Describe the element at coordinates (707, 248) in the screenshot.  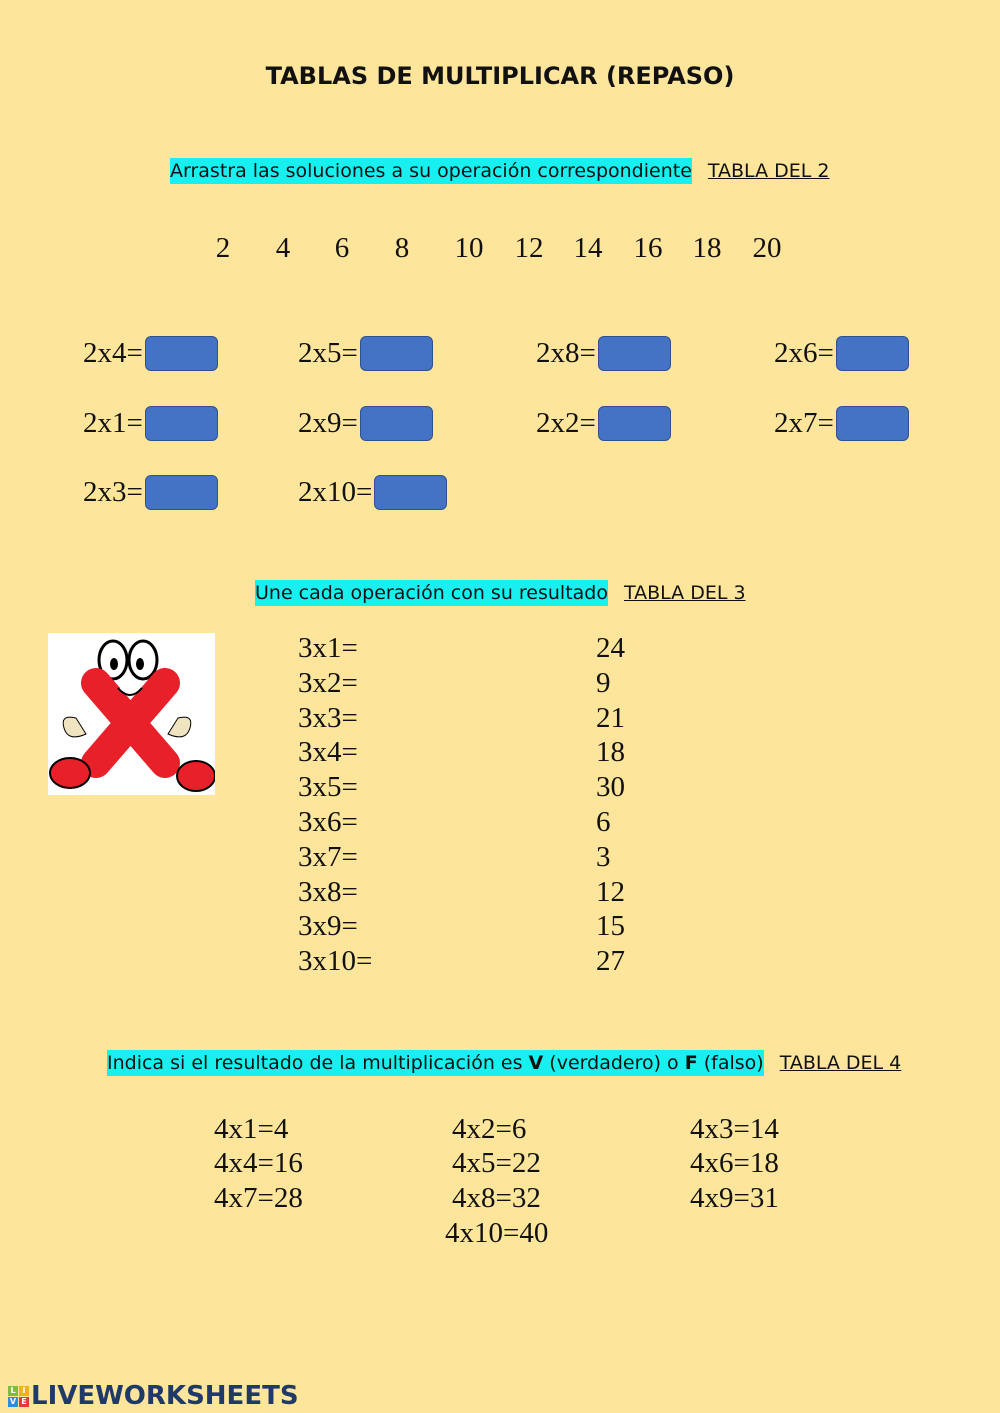
I see `draggable-number: 18` at that location.